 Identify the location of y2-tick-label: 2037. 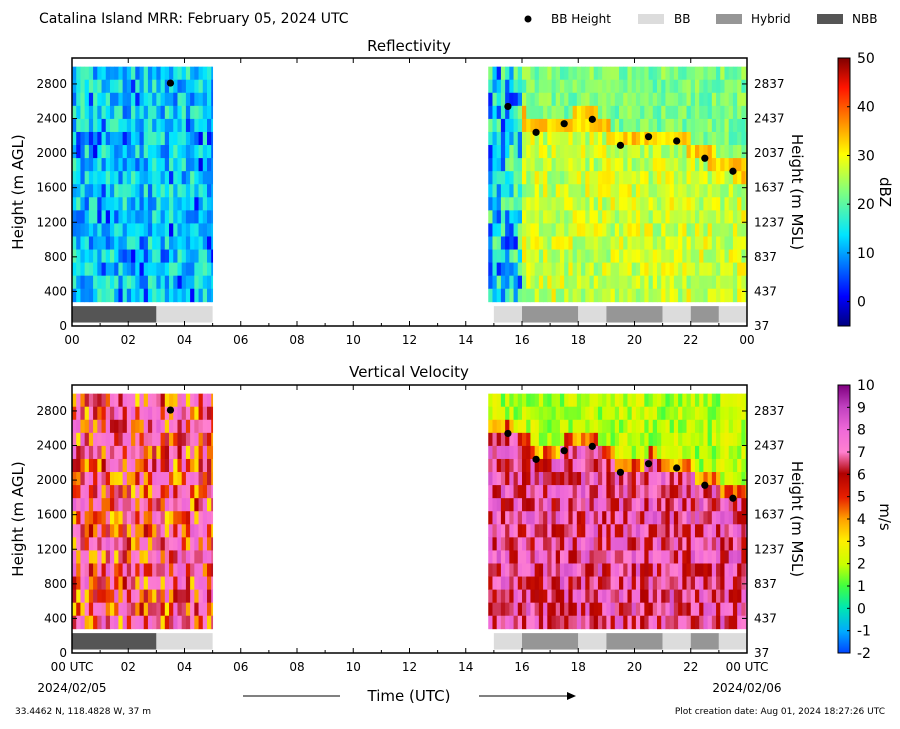
(769, 480).